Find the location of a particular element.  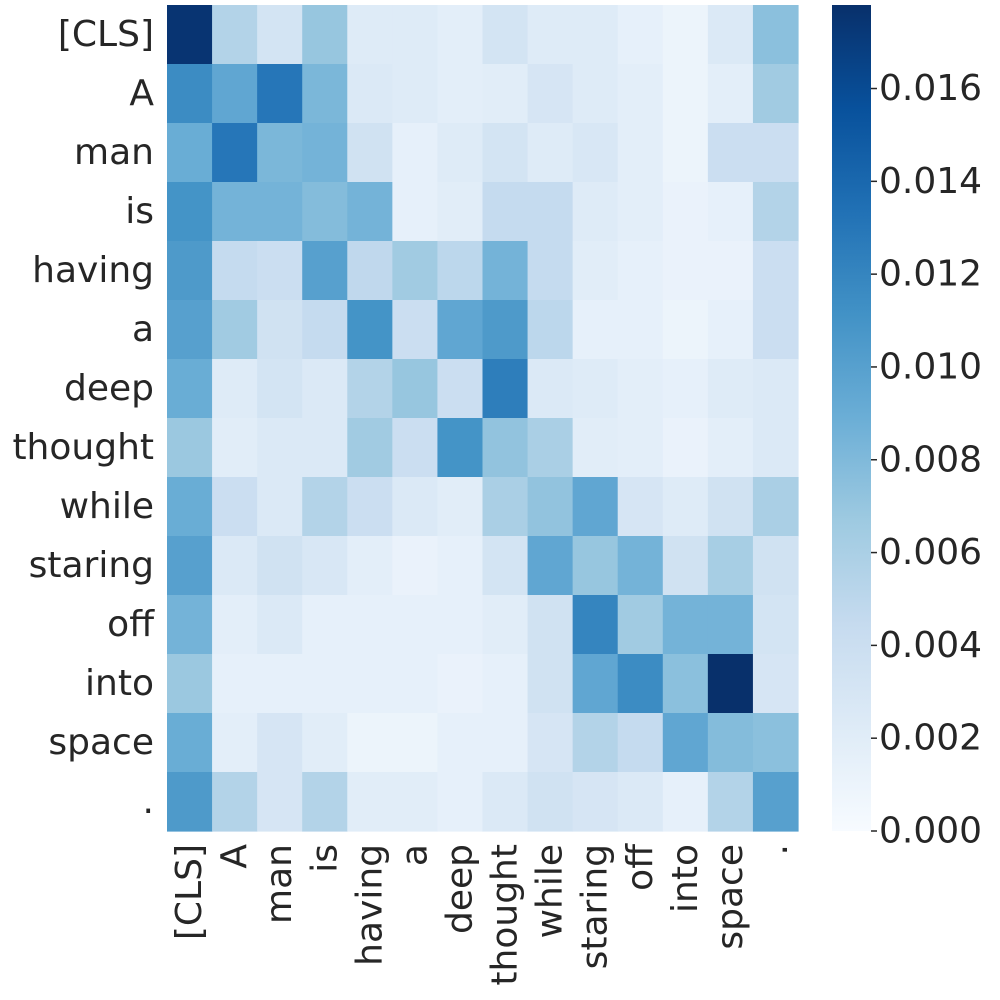

colorbar-tick-label: 0.004 is located at coordinates (930, 645).